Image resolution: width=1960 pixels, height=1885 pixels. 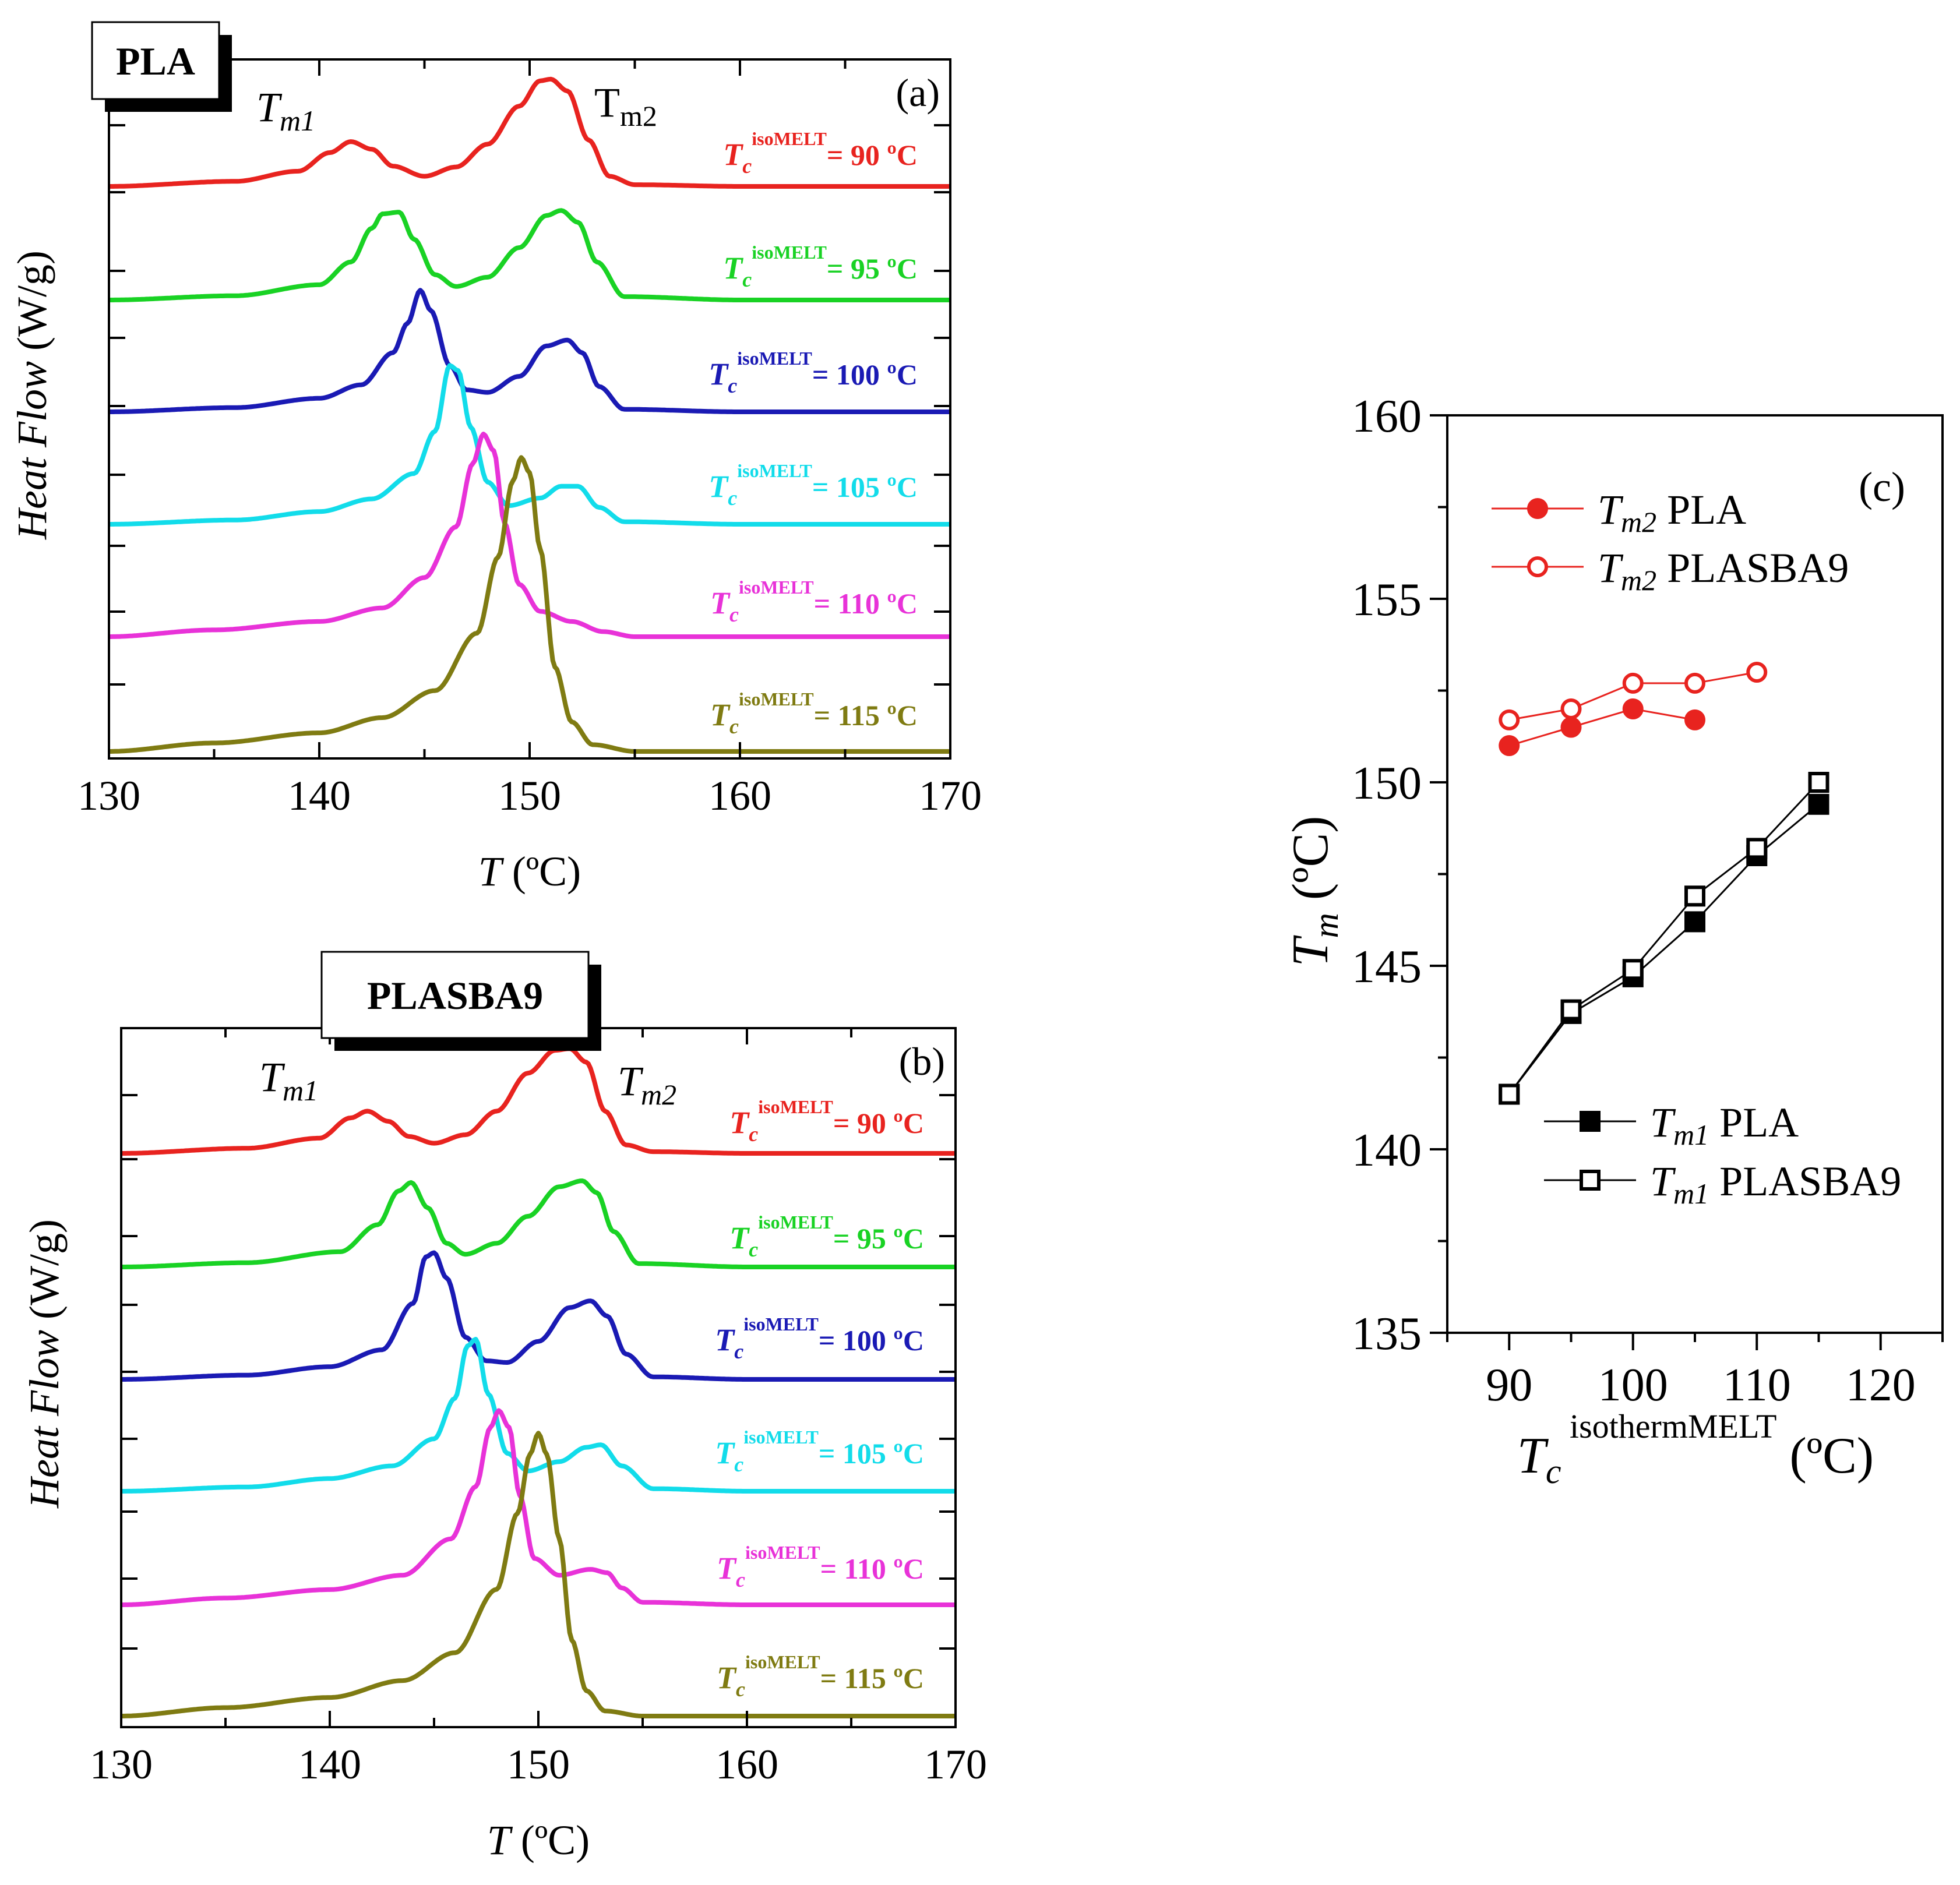 I want to click on y-tick-label-c: 160, so click(x=1387, y=417).